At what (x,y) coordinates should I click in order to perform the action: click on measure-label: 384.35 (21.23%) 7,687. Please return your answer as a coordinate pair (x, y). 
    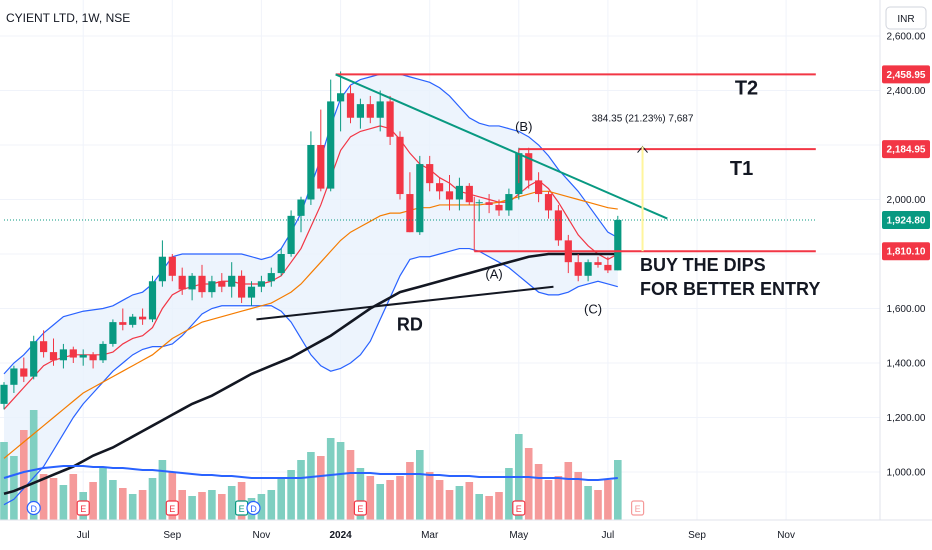
    Looking at the image, I should click on (643, 119).